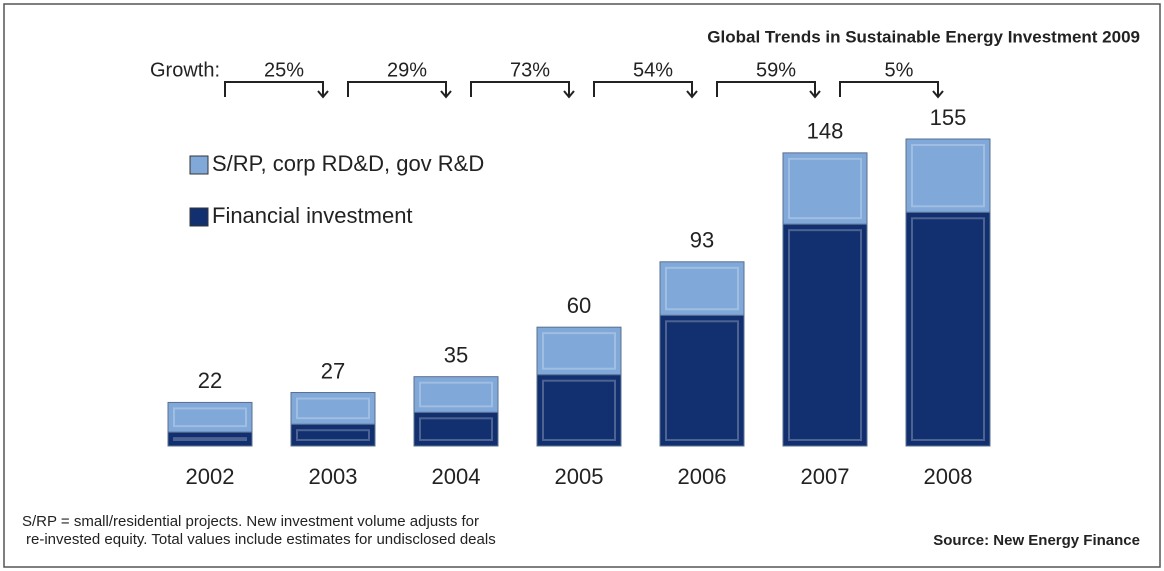 The width and height of the screenshot is (1164, 571). I want to click on growth-value: 54%, so click(653, 70).